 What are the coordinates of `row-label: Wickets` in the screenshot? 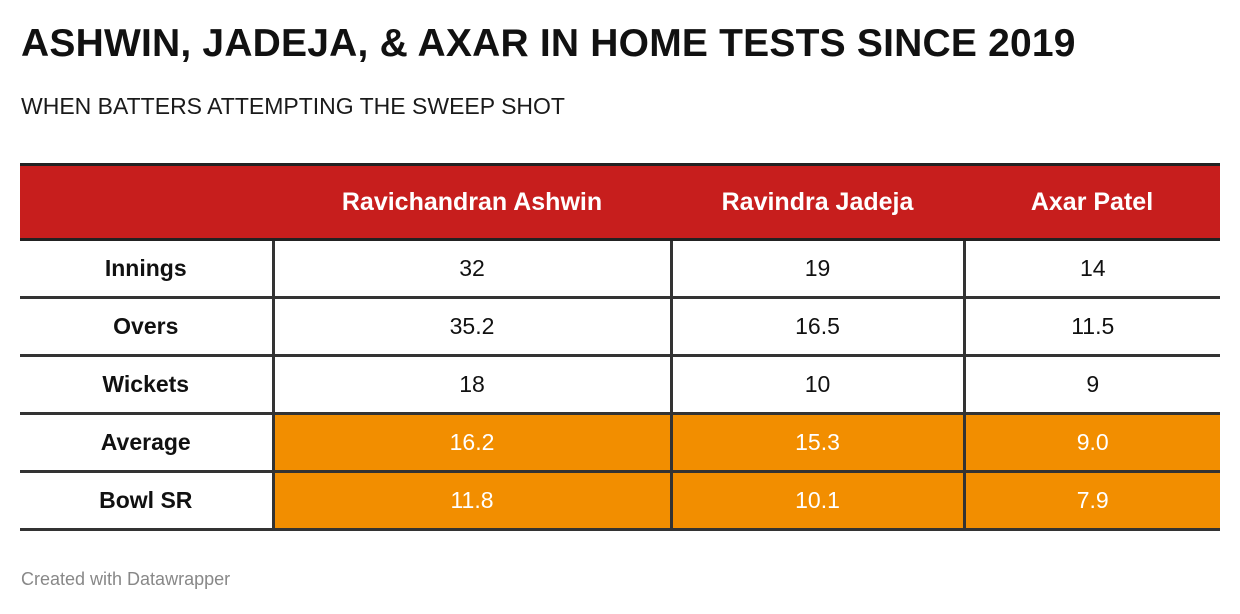 It's located at (146, 385).